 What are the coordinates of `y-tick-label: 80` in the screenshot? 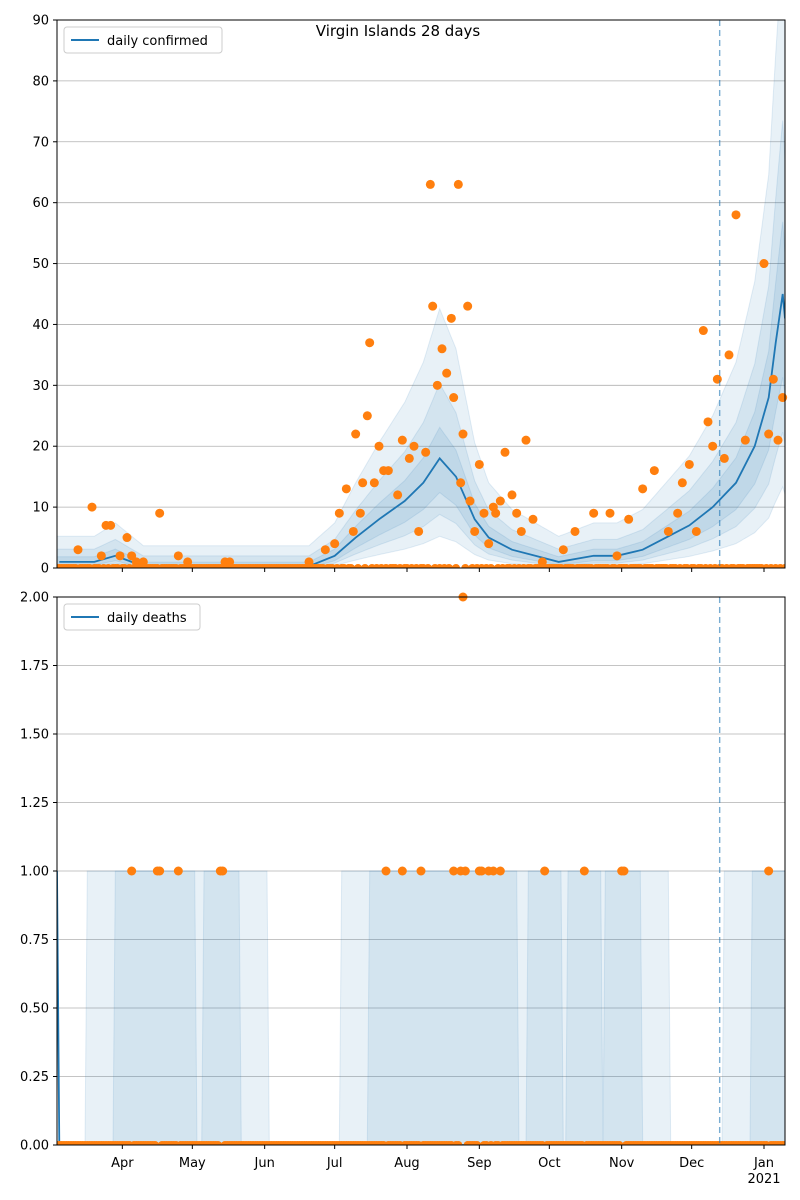 It's located at (40, 81).